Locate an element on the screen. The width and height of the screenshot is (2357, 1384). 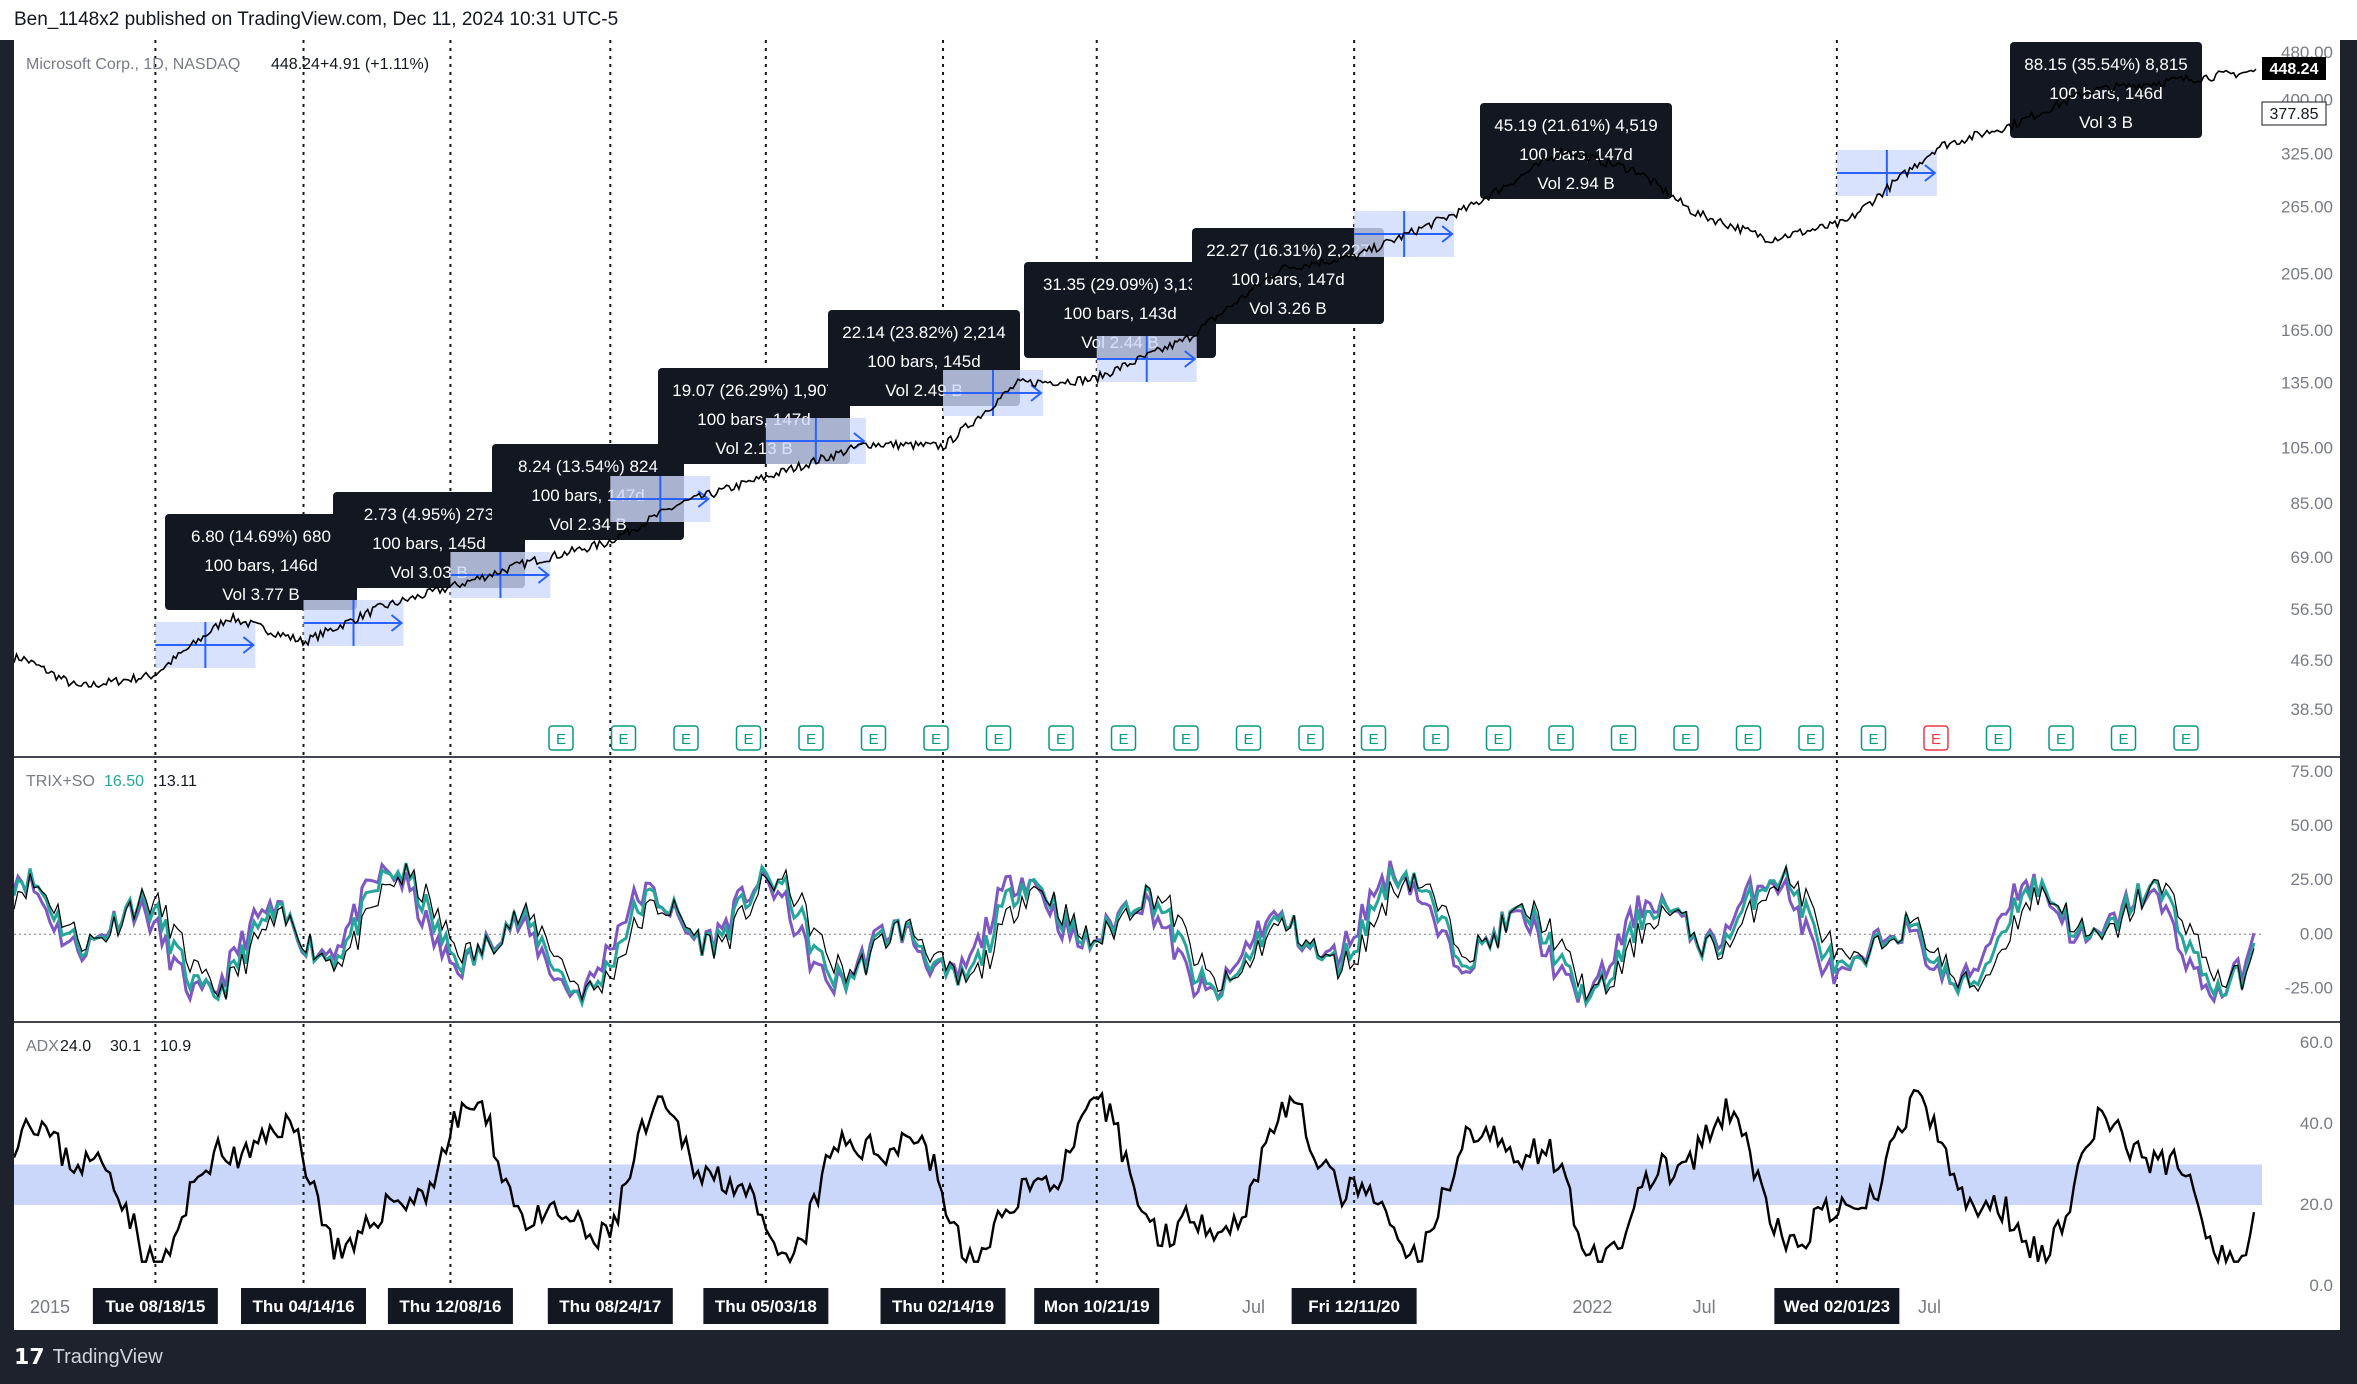
osc-signal-line is located at coordinates (1134, 933).